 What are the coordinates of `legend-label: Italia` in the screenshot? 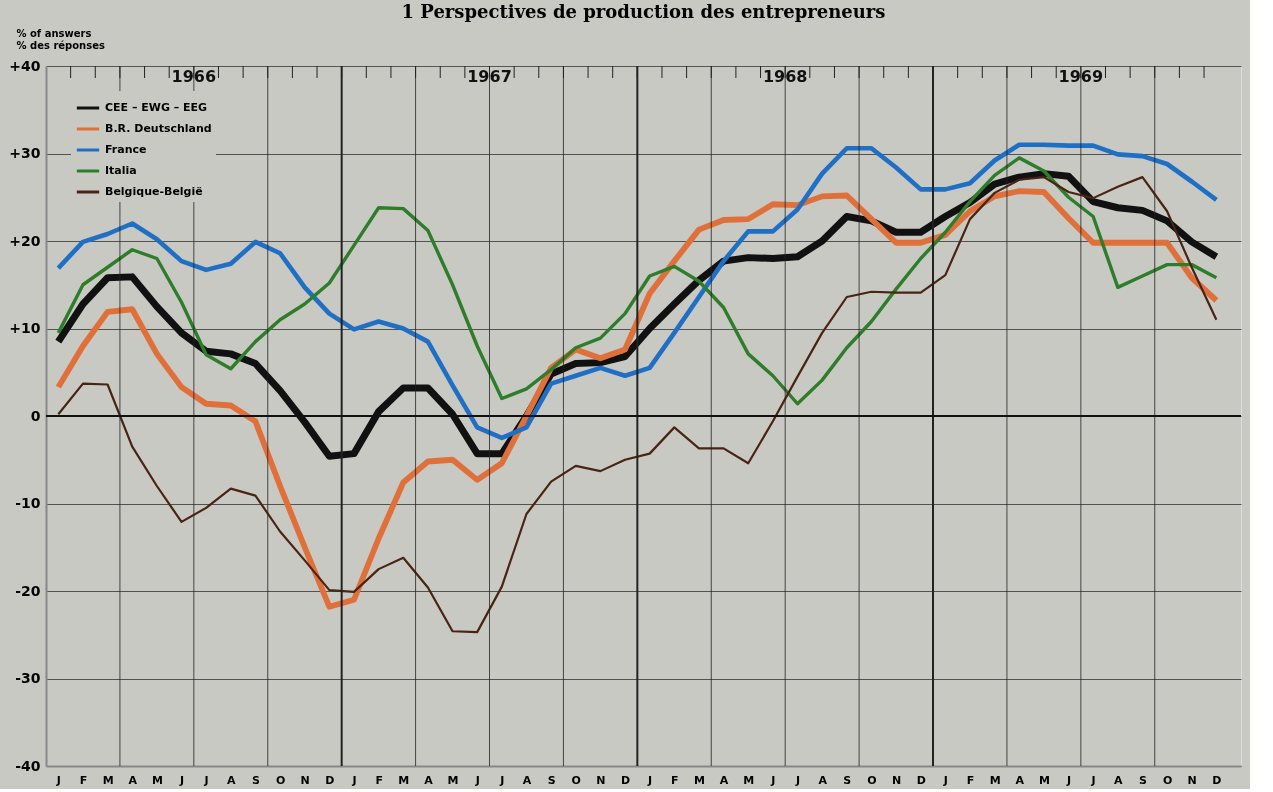 It's located at (121, 170).